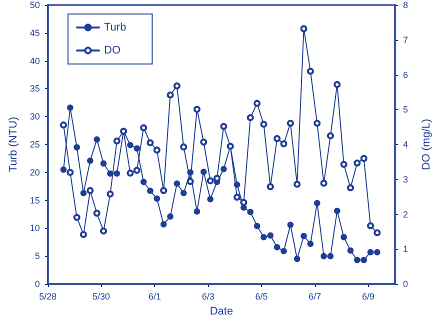 The width and height of the screenshot is (440, 322). What do you see at coordinates (368, 297) in the screenshot?
I see `x-tick-label: 6/9` at bounding box center [368, 297].